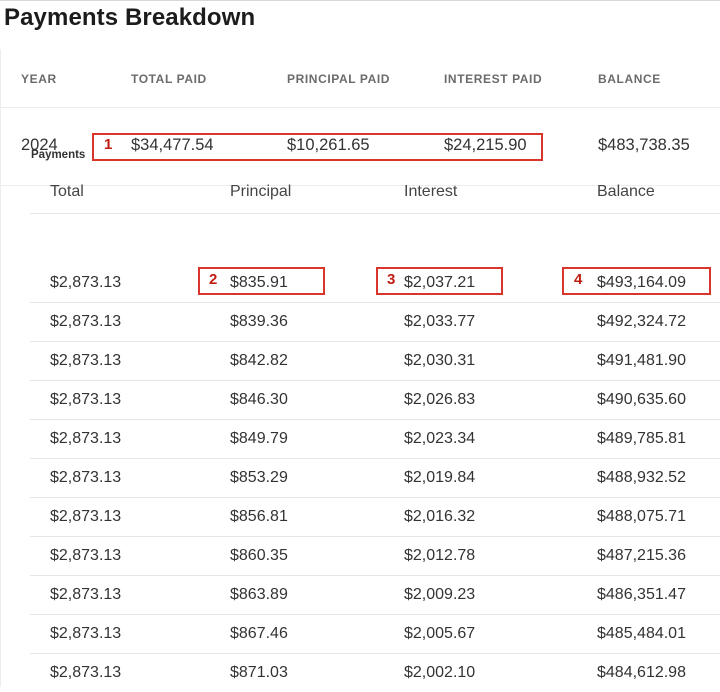 Image resolution: width=720 pixels, height=692 pixels. Describe the element at coordinates (58, 155) in the screenshot. I see `payments-section-label: Payments` at that location.